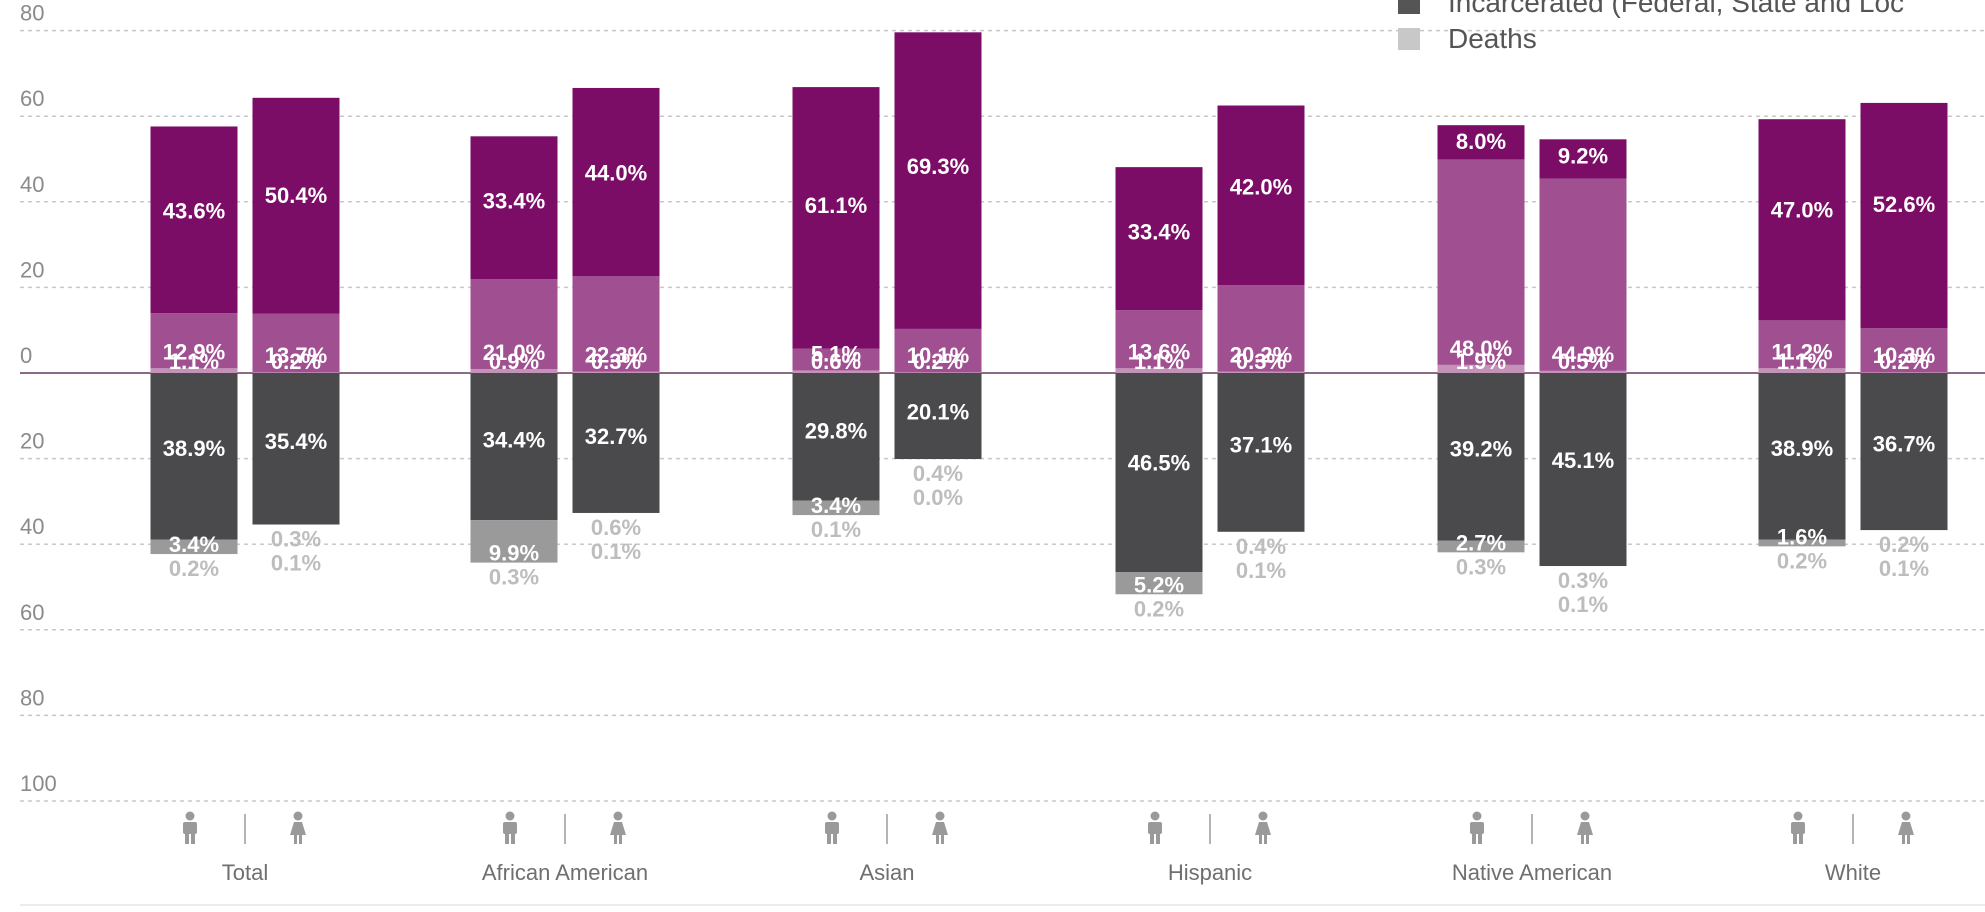  Describe the element at coordinates (1261, 186) in the screenshot. I see `bar-value-label: 42.0%` at that location.